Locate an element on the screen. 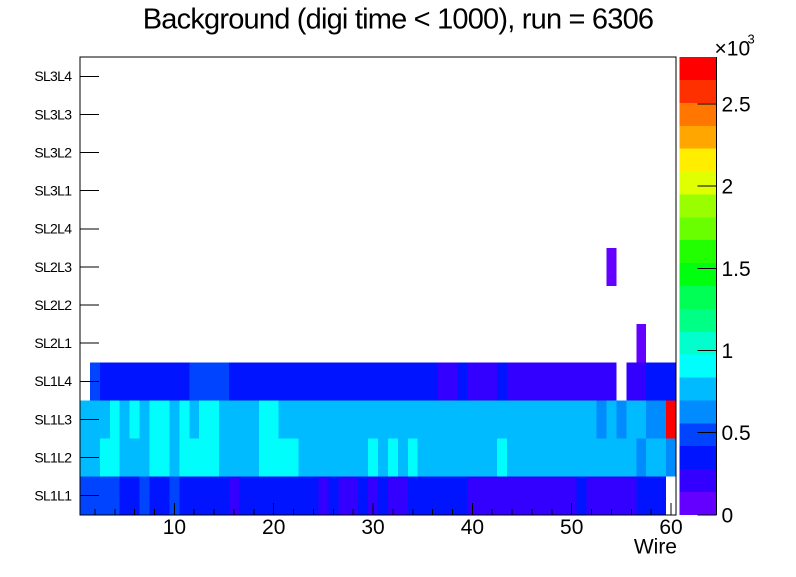 The width and height of the screenshot is (796, 577). svg-text: SL3L3 is located at coordinates (53, 114).